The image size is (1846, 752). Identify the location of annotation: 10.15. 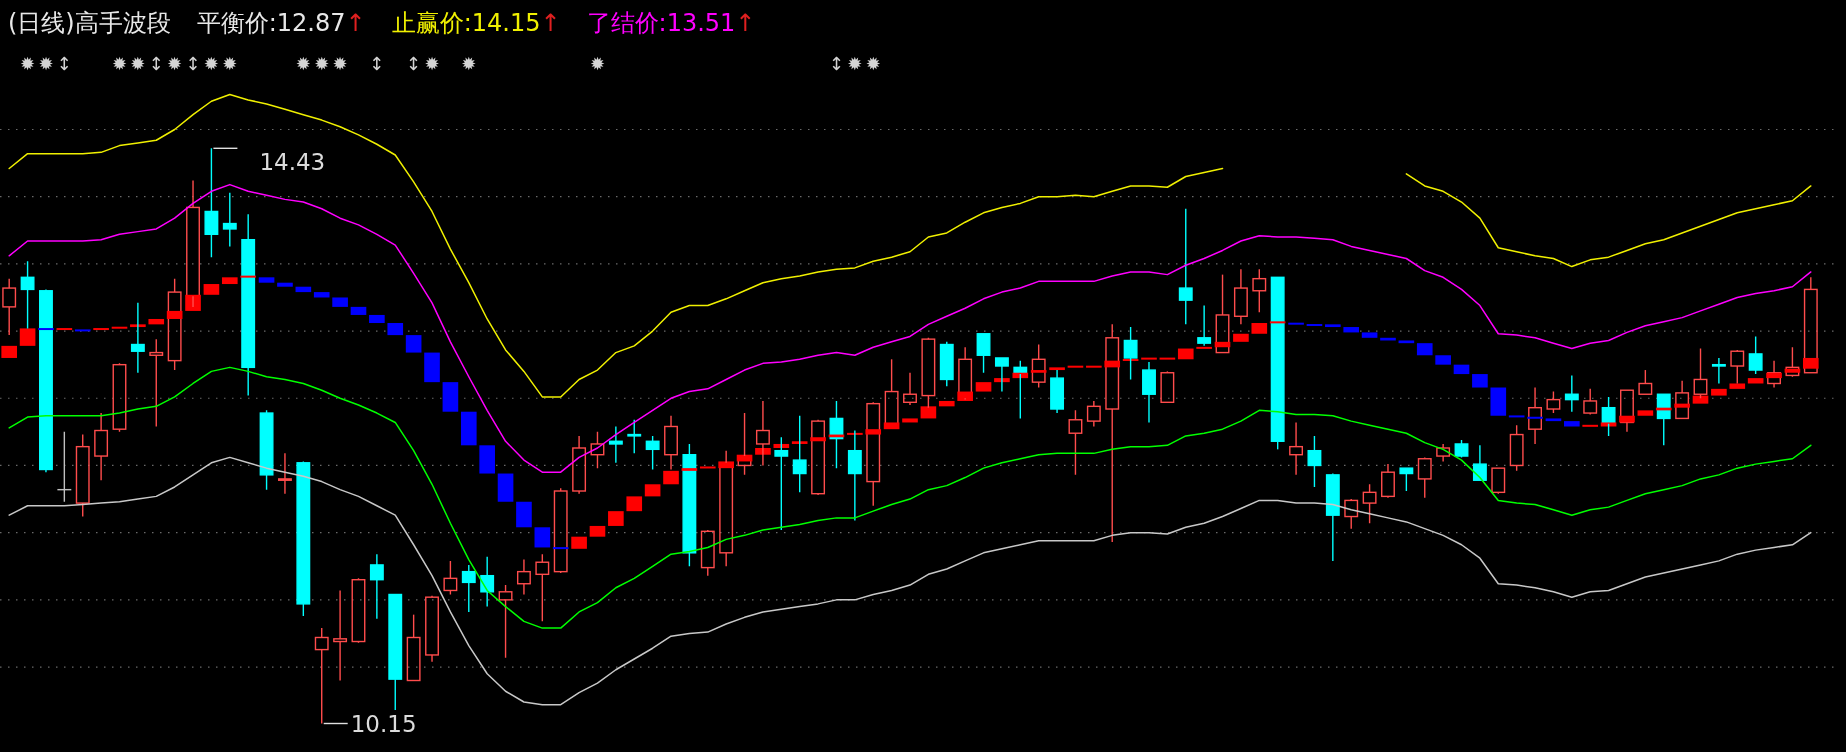
(383, 723).